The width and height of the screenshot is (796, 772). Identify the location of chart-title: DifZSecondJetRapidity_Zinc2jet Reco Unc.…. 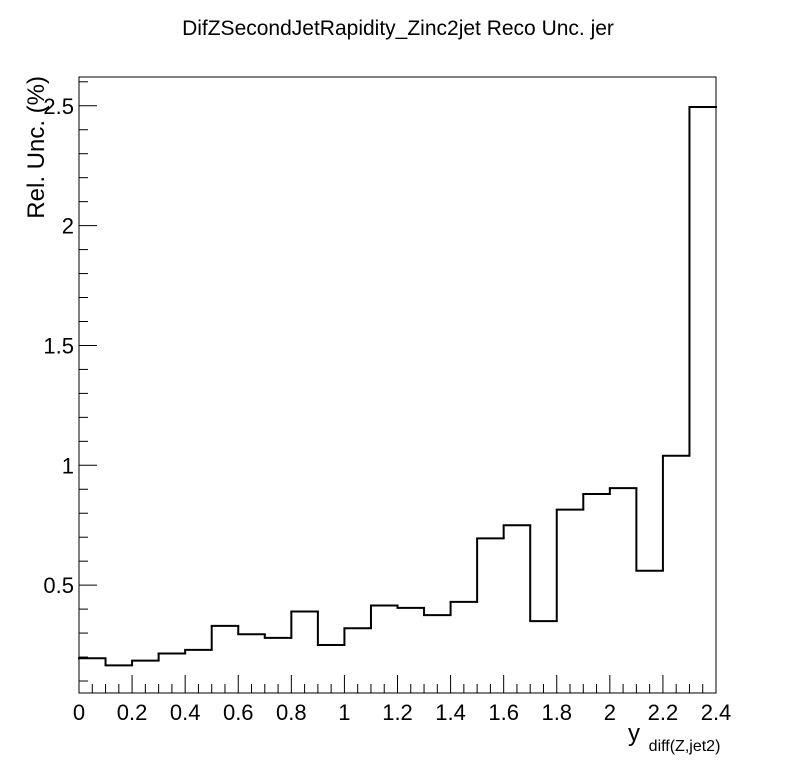
(398, 28).